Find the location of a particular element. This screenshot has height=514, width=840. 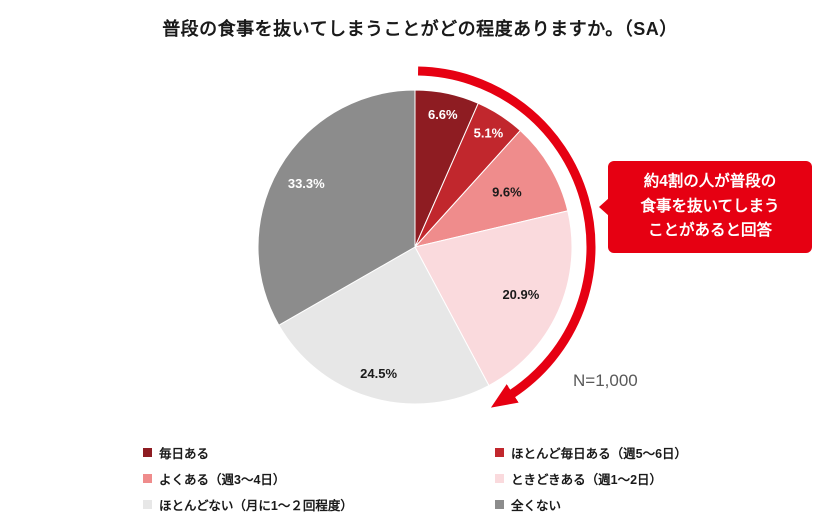

annotation-line-1: 約4割の人が普段の is located at coordinates (710, 181).